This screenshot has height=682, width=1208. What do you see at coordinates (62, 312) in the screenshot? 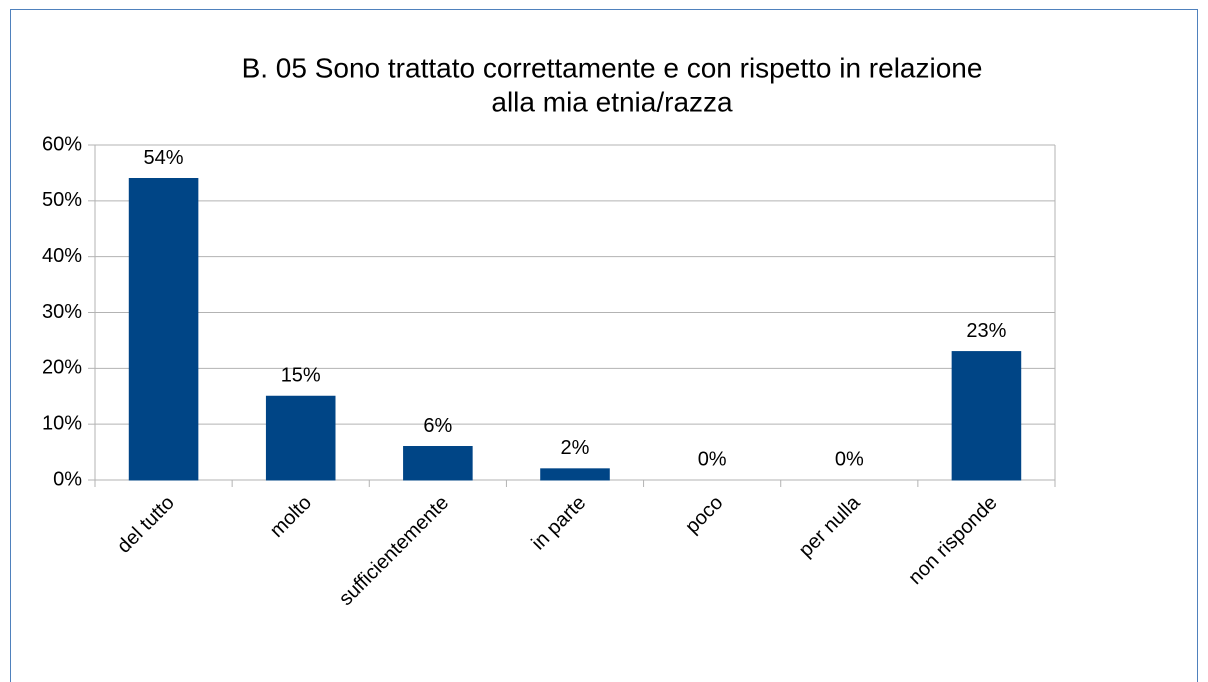
I see `y-tick-label: 30%` at bounding box center [62, 312].